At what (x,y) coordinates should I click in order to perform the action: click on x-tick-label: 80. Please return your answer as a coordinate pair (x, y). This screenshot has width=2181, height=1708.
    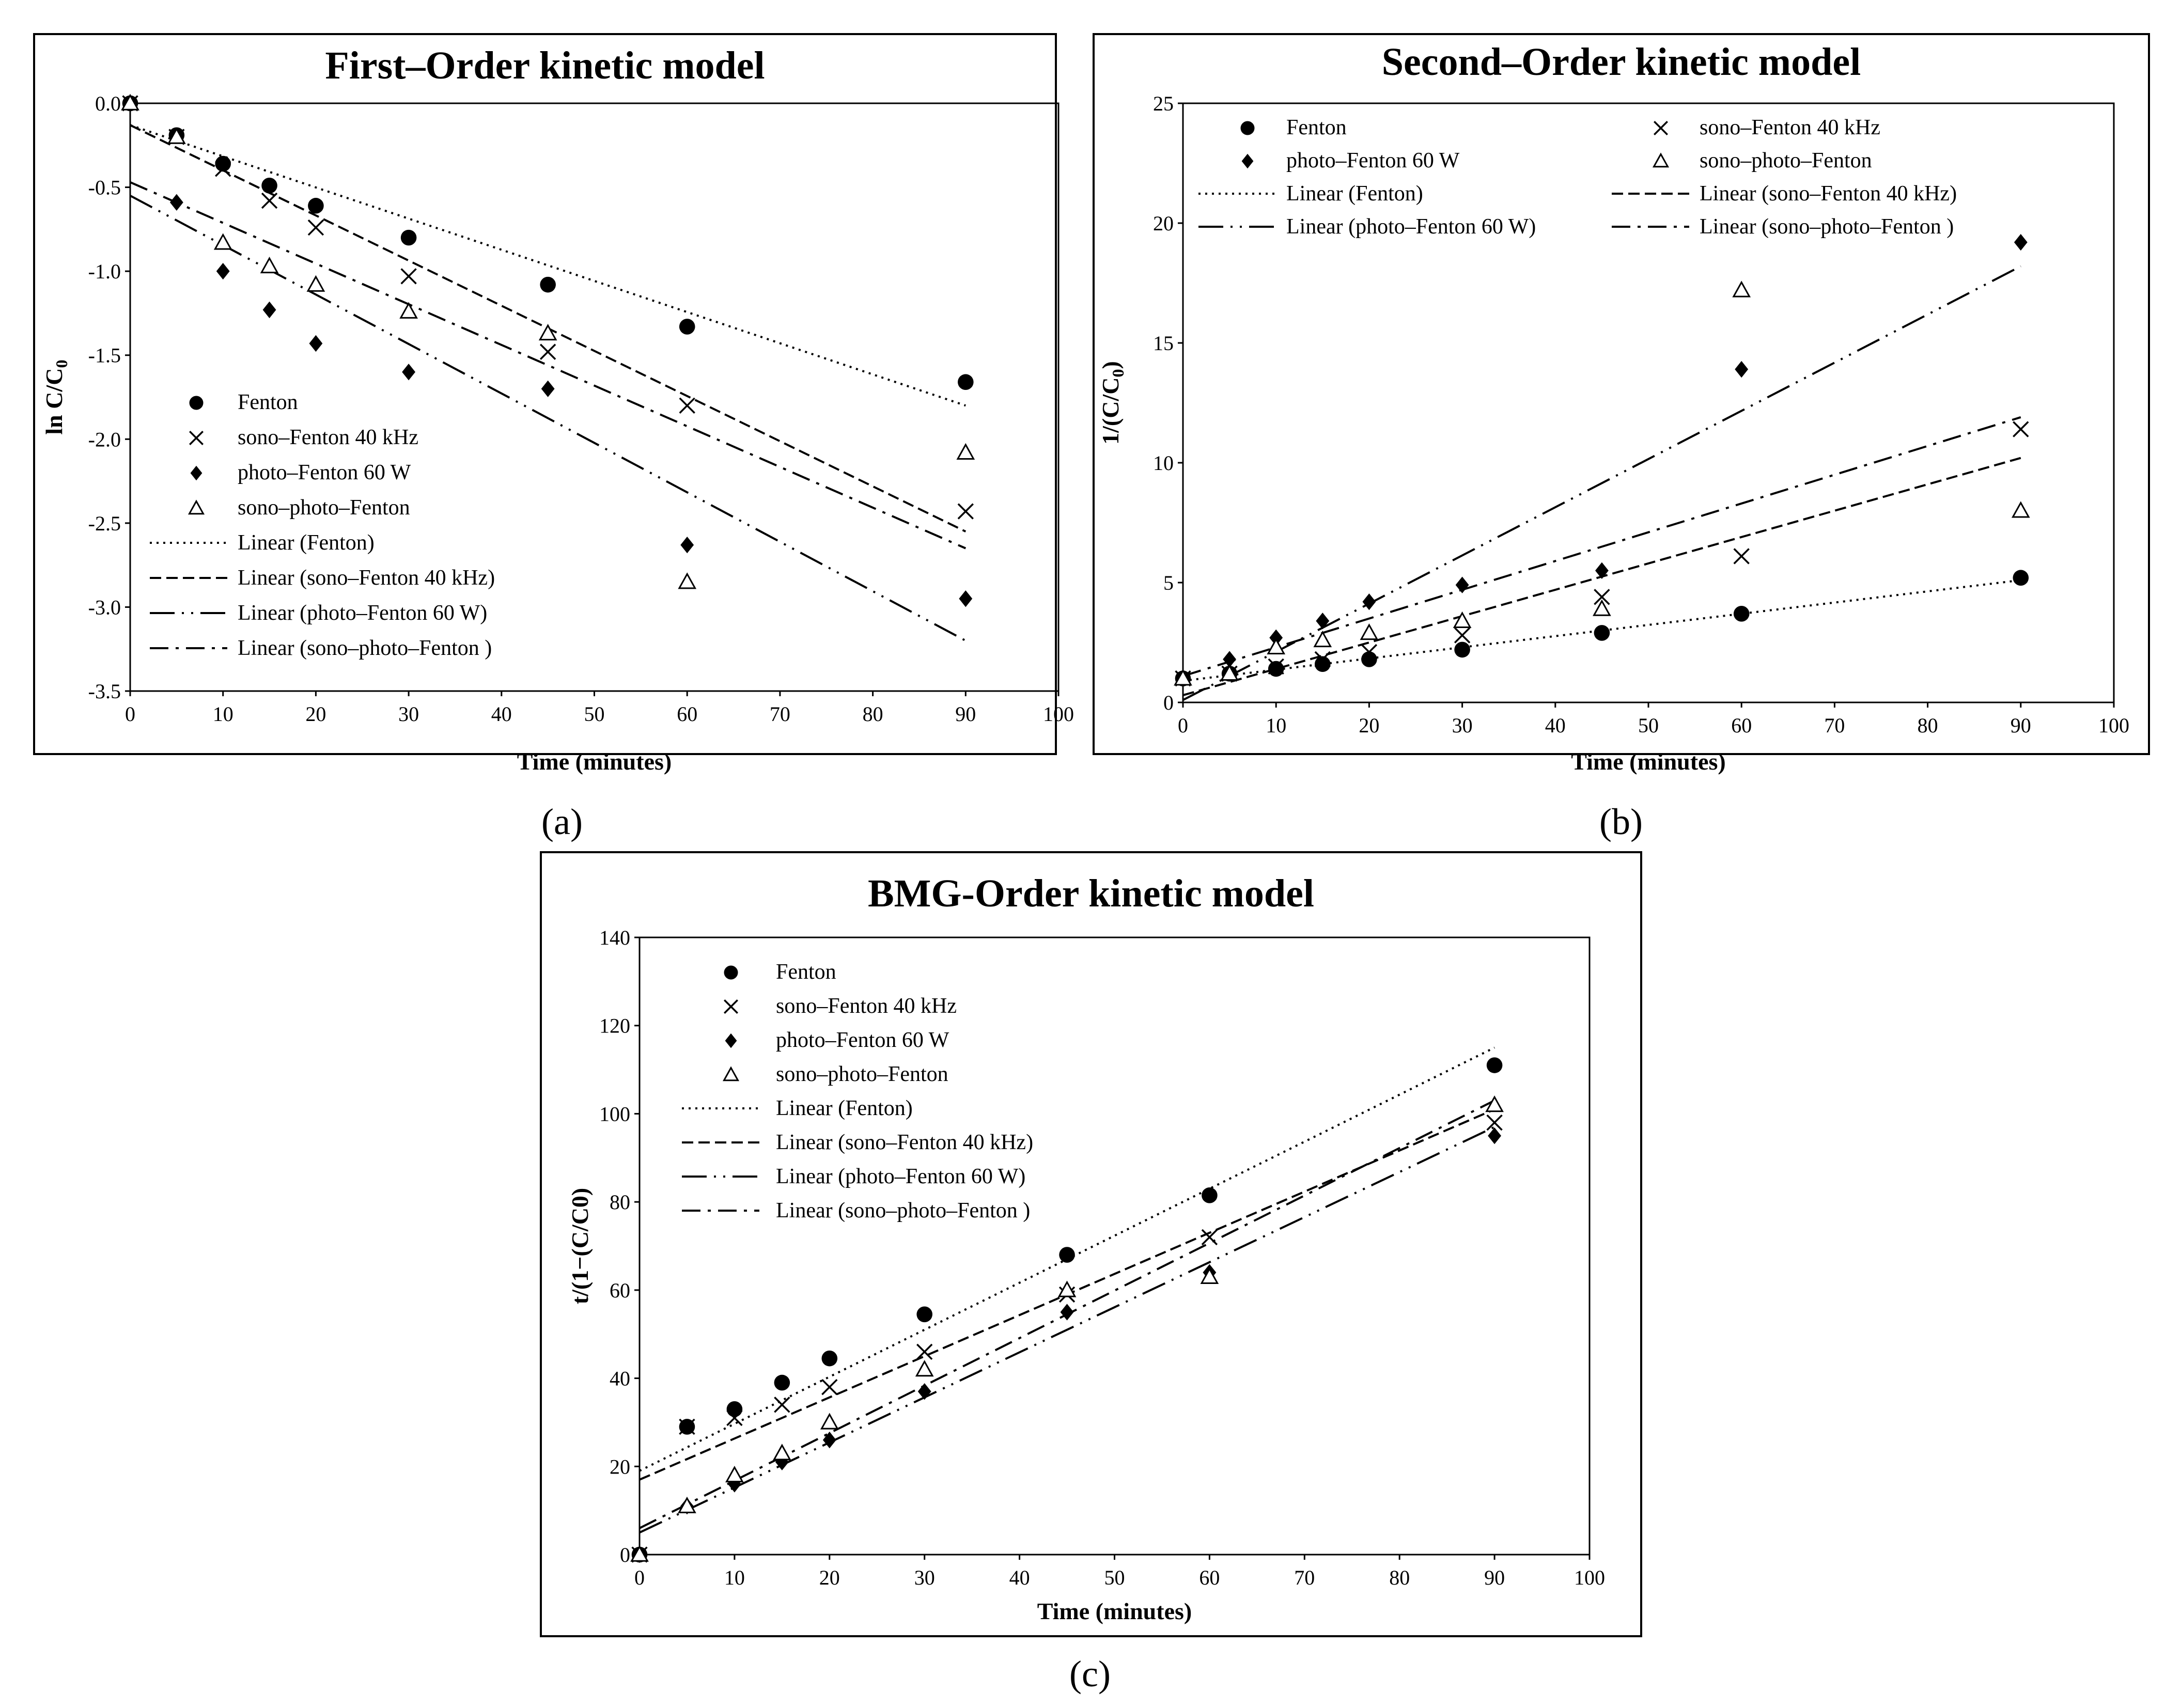
    Looking at the image, I should click on (873, 714).